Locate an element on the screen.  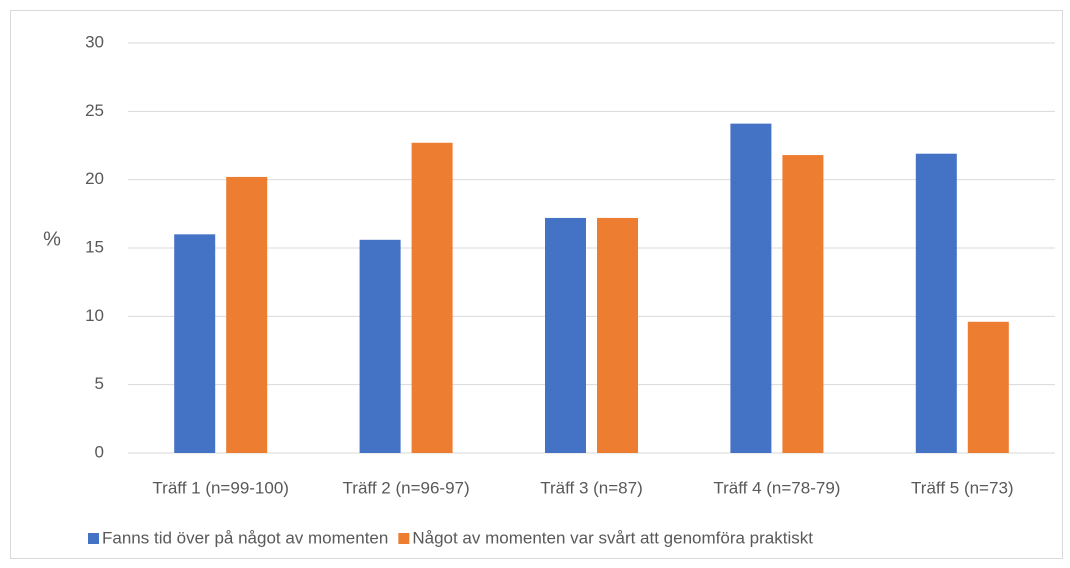
x-tick-label: Träff 2 (n=96-97) is located at coordinates (406, 487).